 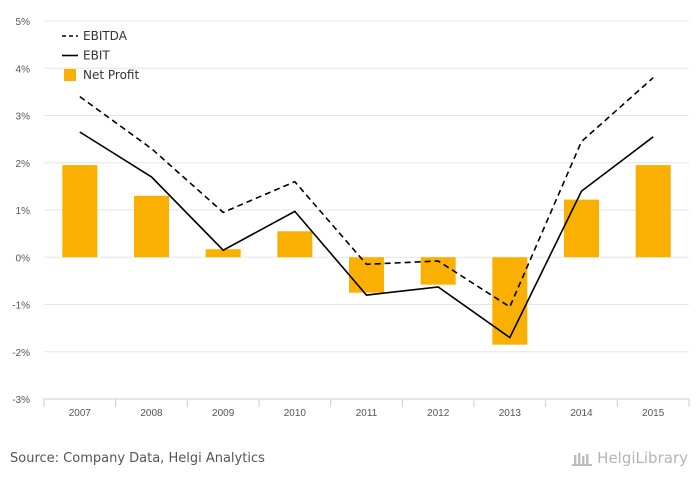 What do you see at coordinates (223, 413) in the screenshot?
I see `x-tick-label: 2009` at bounding box center [223, 413].